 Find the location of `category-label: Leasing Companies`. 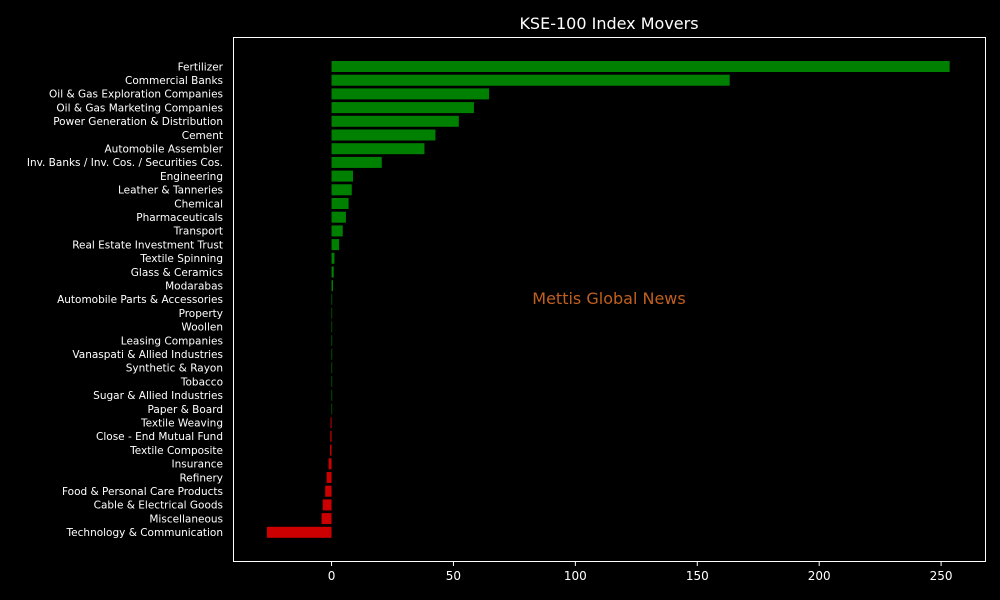

category-label: Leasing Companies is located at coordinates (172, 341).